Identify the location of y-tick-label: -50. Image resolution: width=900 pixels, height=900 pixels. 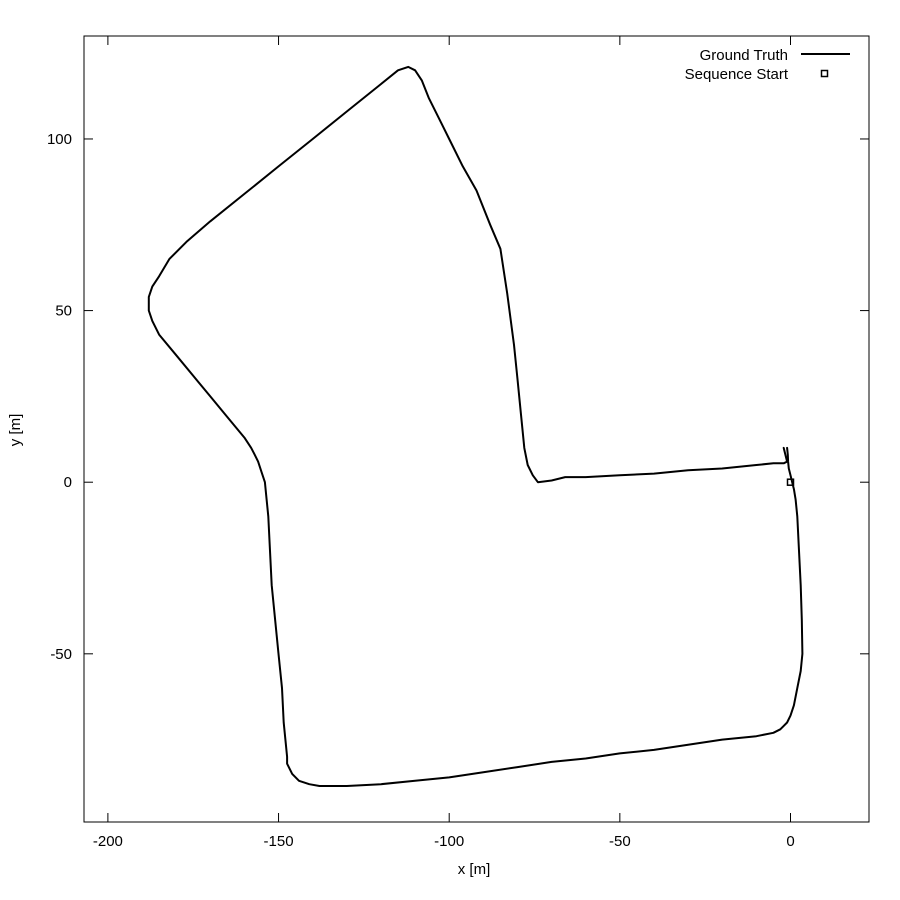
(61, 654).